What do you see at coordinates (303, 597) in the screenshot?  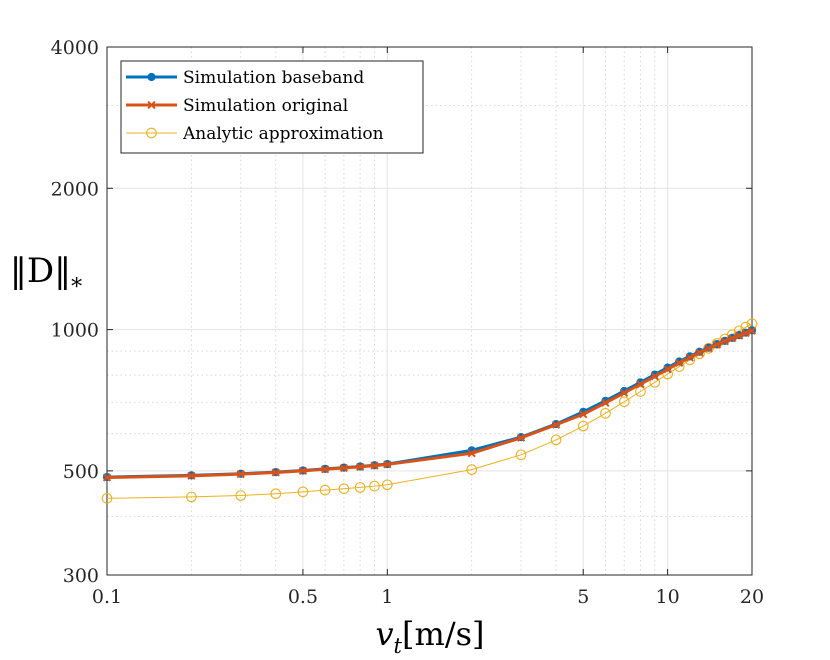 I see `x-tick-label: 0.5` at bounding box center [303, 597].